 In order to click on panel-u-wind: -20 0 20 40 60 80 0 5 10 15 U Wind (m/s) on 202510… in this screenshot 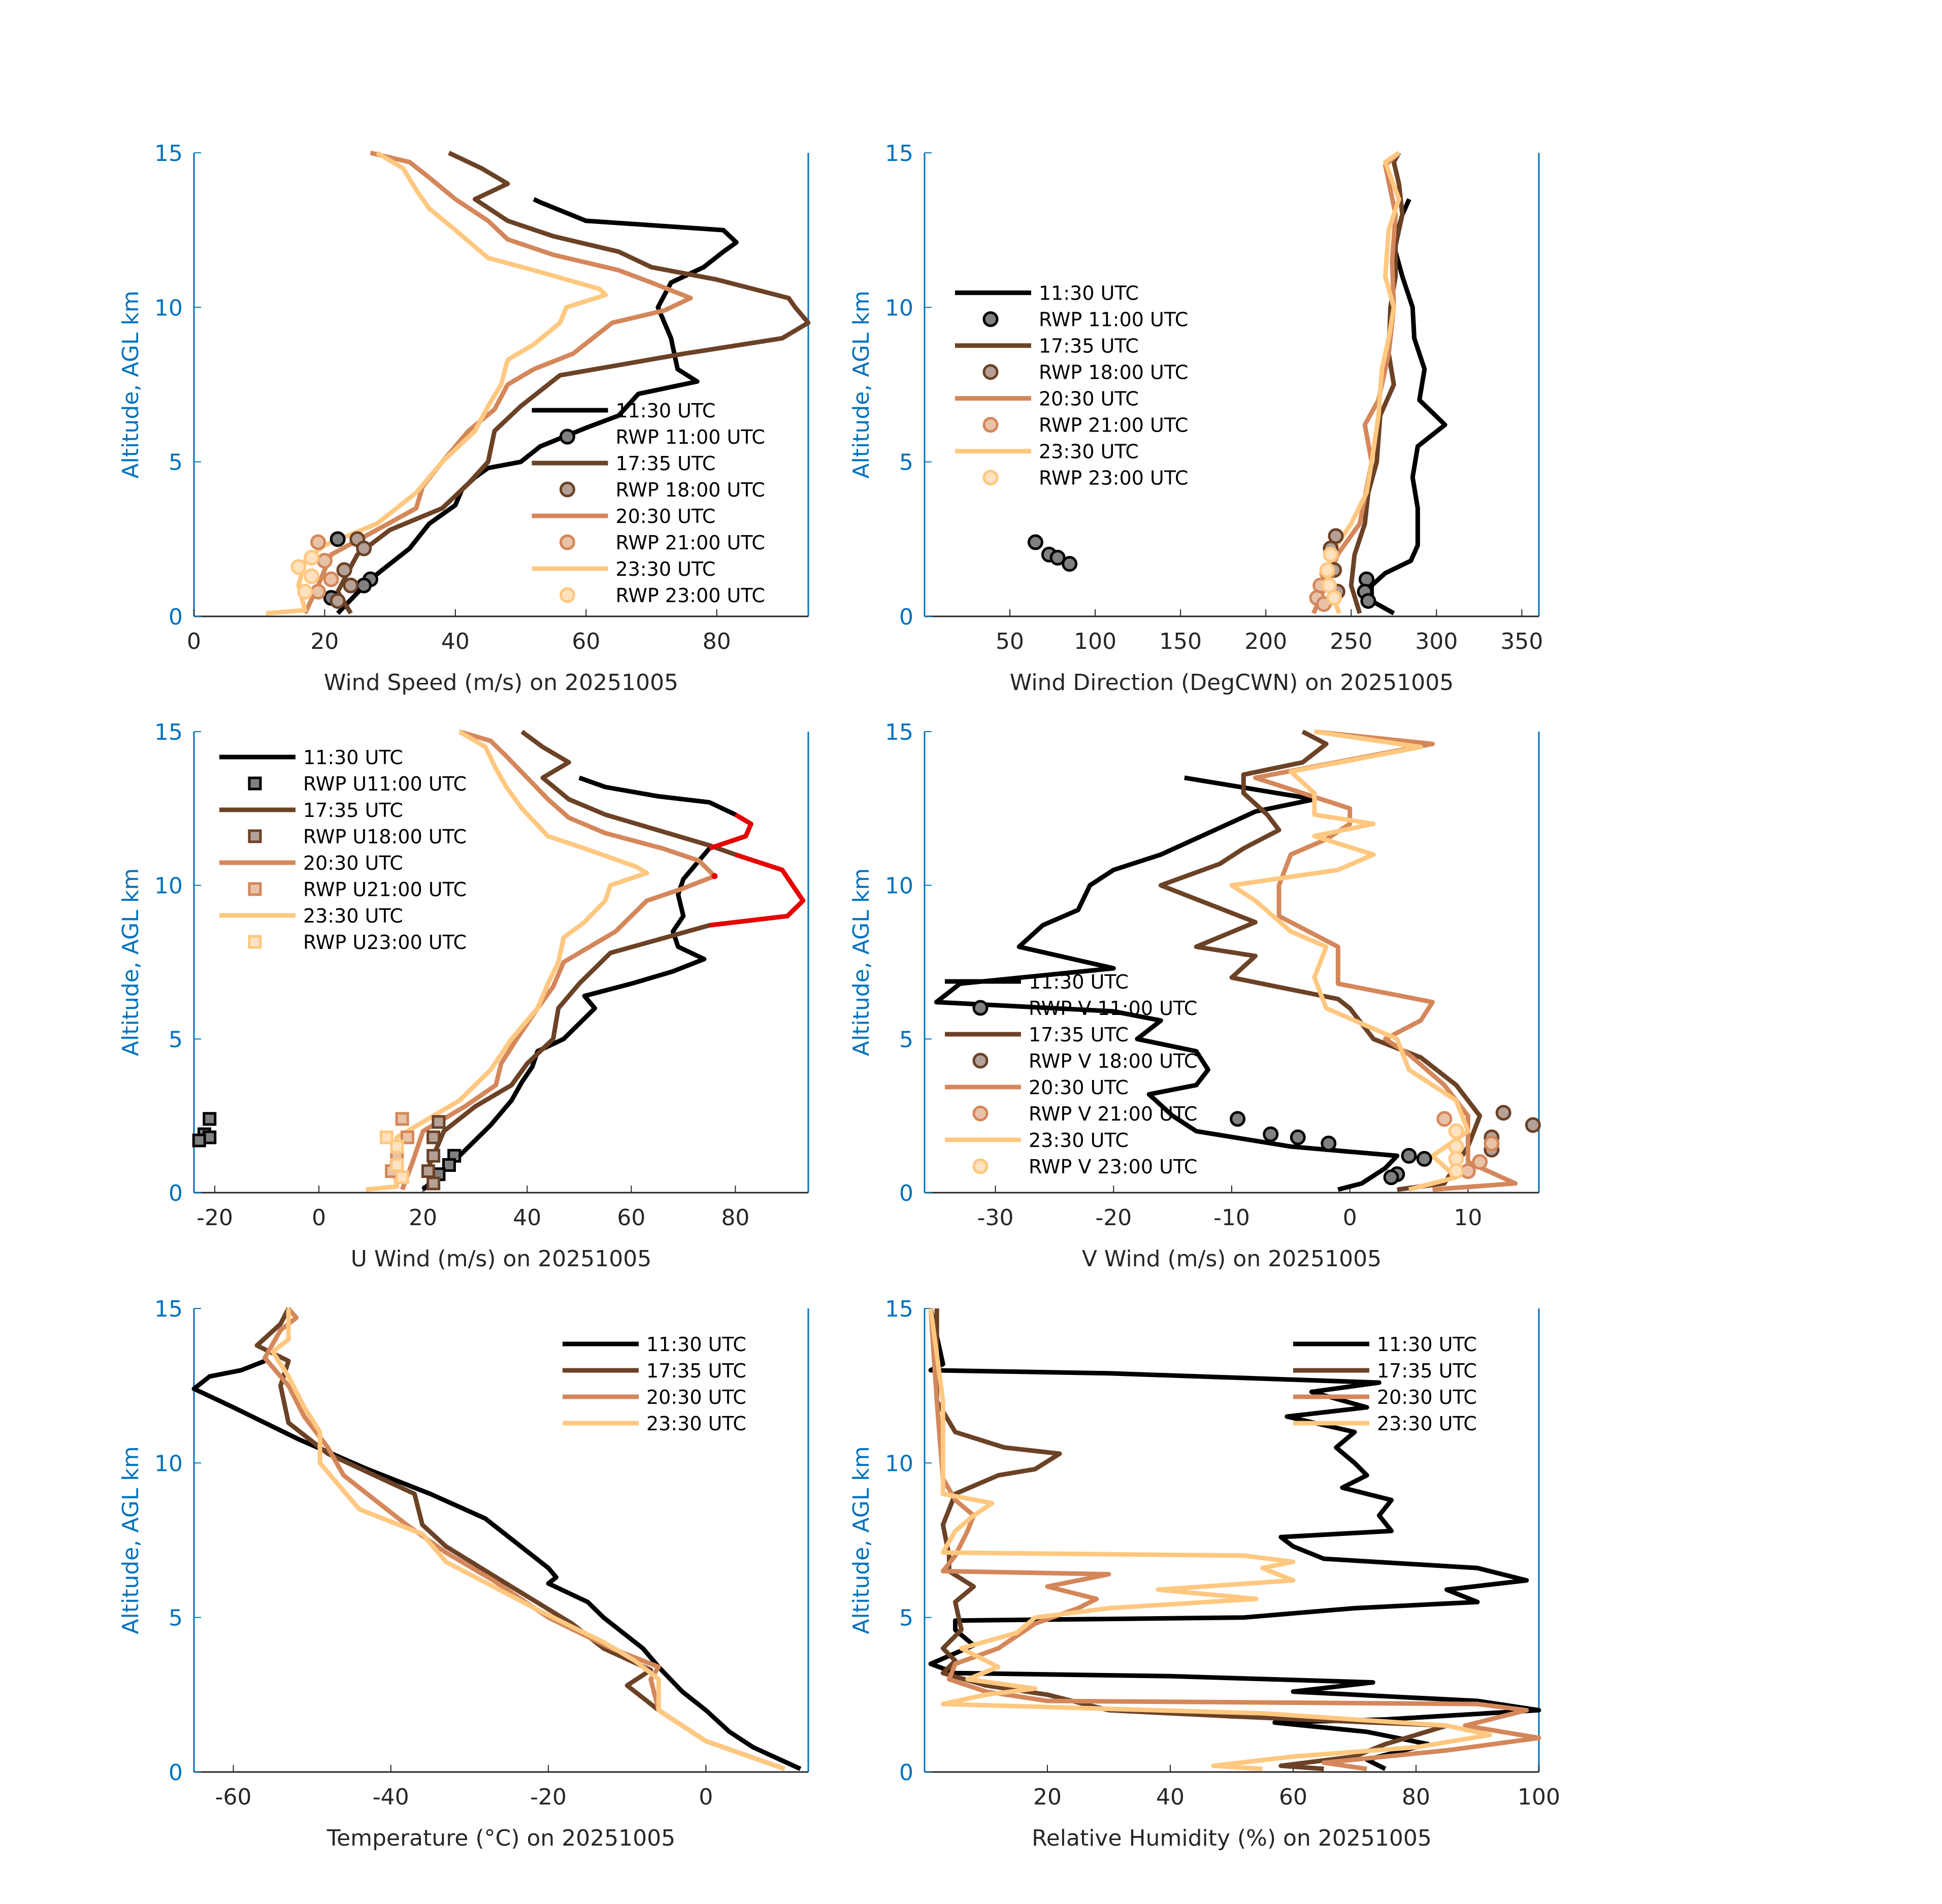, I will do `click(463, 996)`.